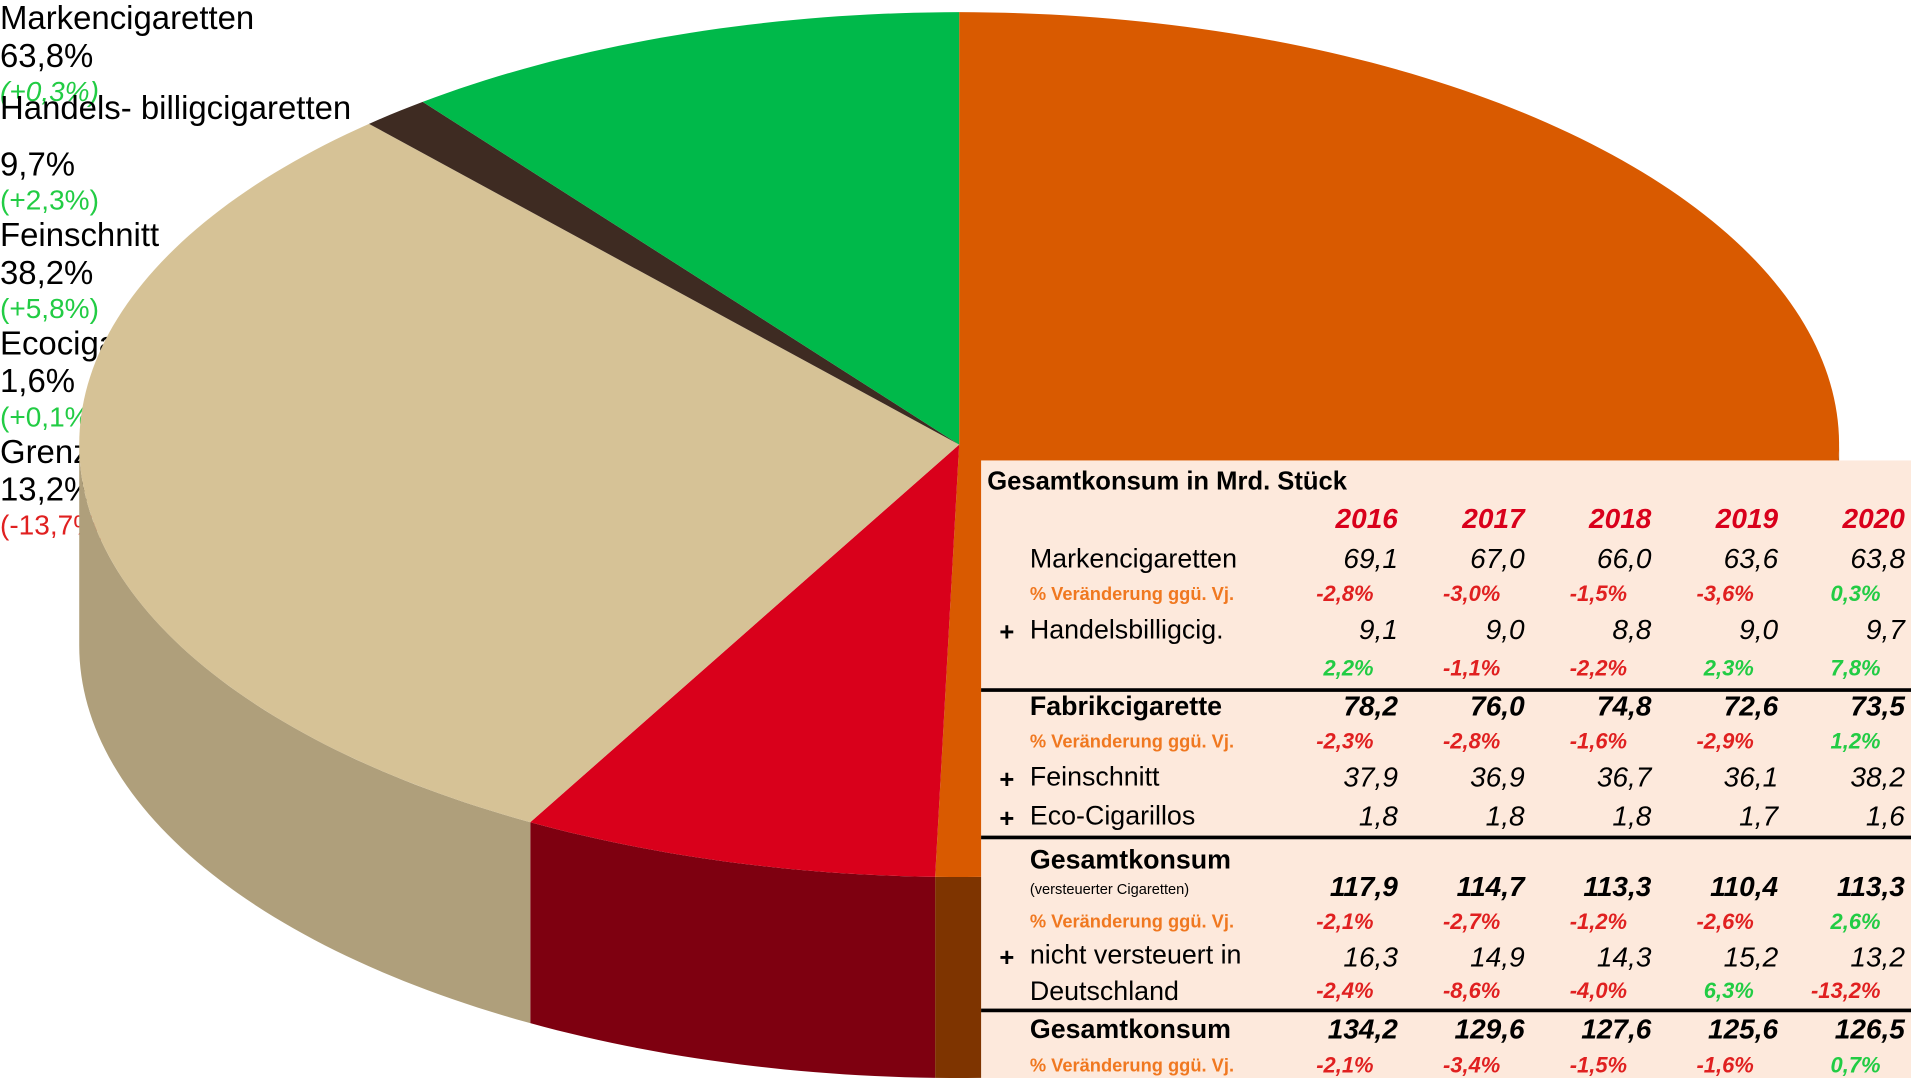 The image size is (1911, 1078). Describe the element at coordinates (1363, 886) in the screenshot. I see `table-cell: 117,9` at that location.